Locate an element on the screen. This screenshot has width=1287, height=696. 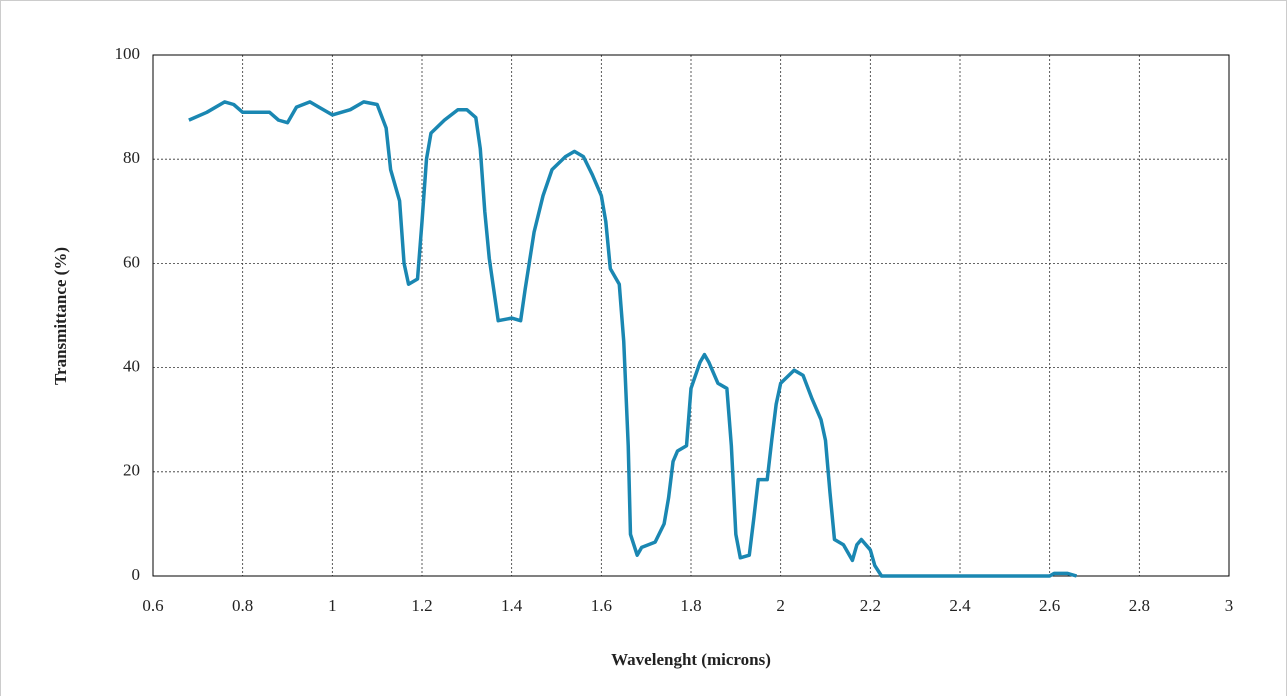
x-tick-label: 0.6 is located at coordinates (152, 605).